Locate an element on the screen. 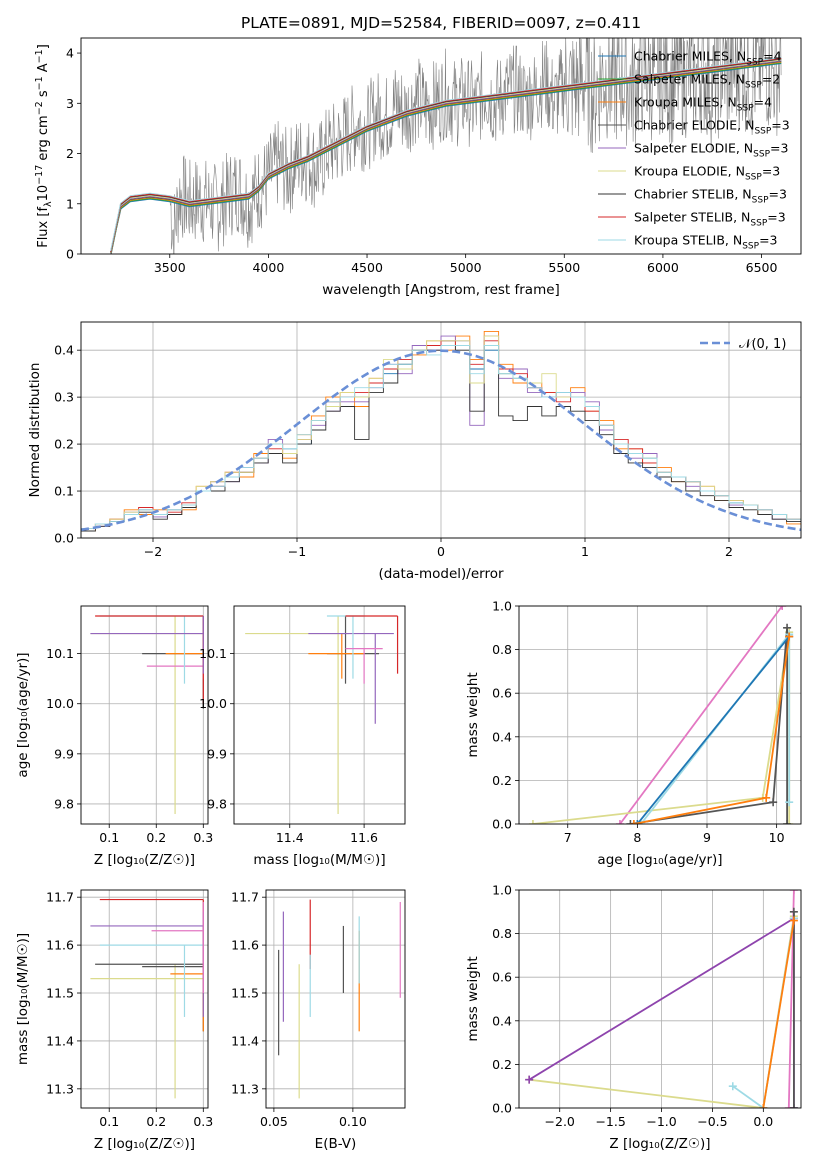 This screenshot has height=1170, width=819. y-tick-label: 10.1 is located at coordinates (213, 653).